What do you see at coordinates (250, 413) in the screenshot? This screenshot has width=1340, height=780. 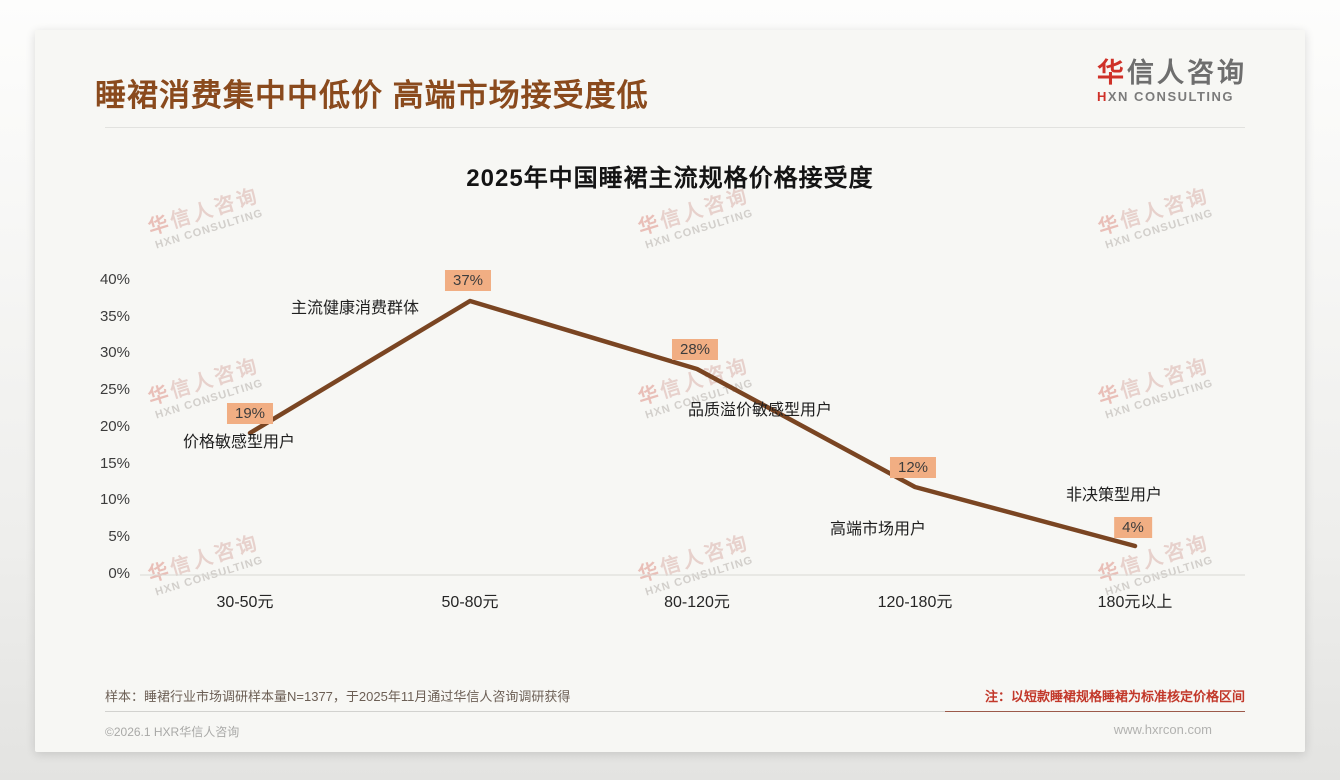 I see `data-label-badge: 19%` at bounding box center [250, 413].